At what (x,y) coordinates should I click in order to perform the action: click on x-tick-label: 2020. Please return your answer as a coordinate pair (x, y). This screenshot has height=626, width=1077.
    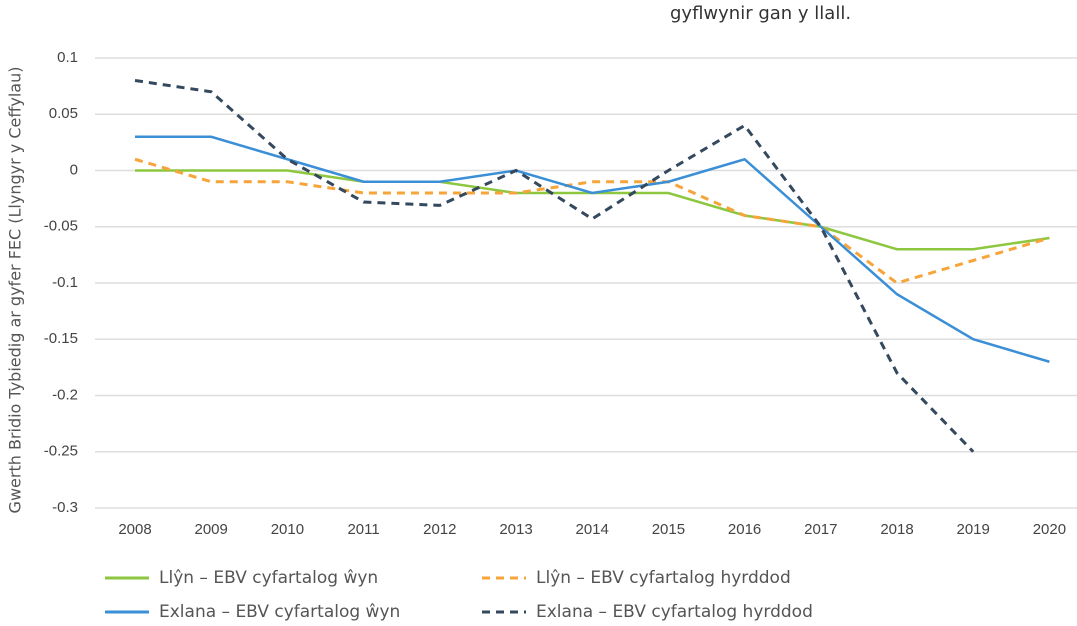
    Looking at the image, I should click on (1049, 529).